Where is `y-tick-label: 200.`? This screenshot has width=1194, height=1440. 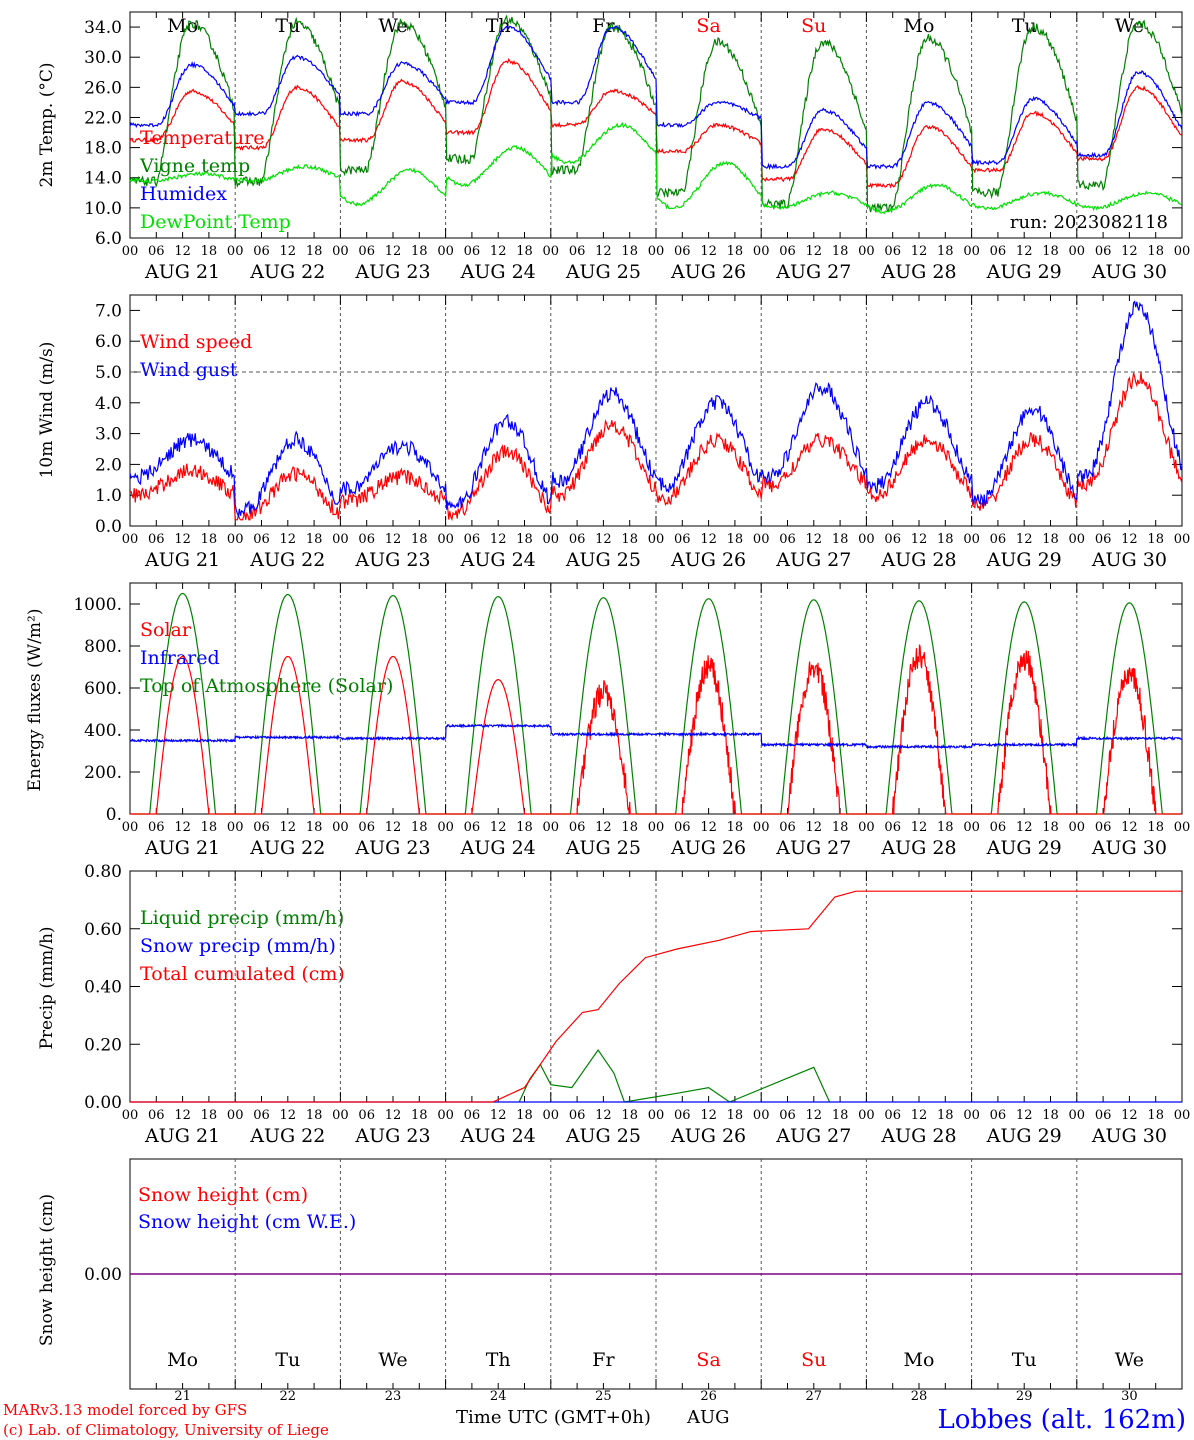
y-tick-label: 200. is located at coordinates (103, 773).